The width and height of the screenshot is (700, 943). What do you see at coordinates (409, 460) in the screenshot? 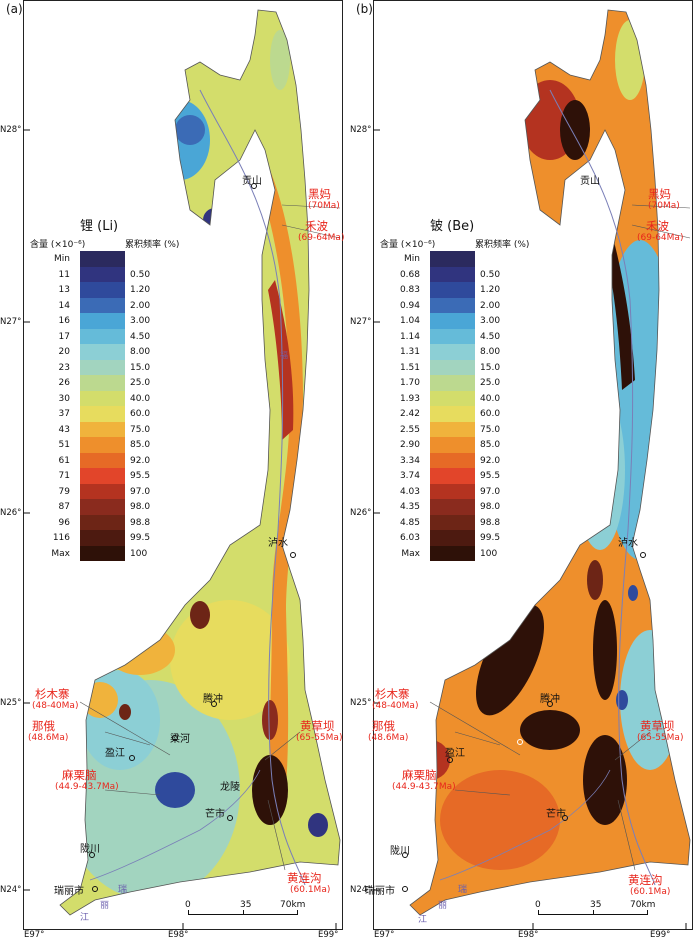
I see `legend-value: 3.34` at bounding box center [409, 460].